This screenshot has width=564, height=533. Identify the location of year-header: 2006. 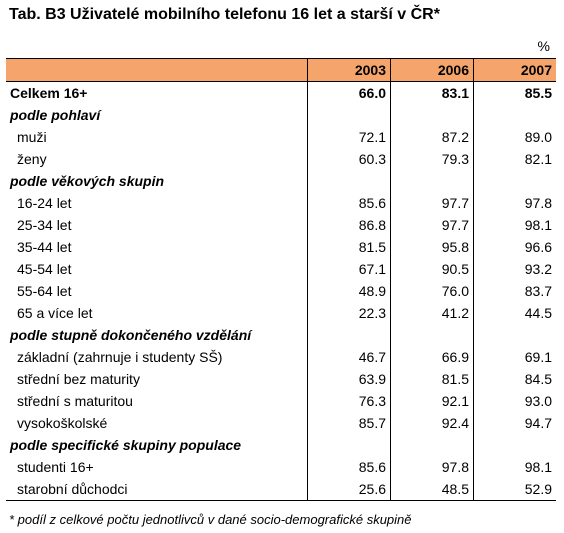
(432, 70).